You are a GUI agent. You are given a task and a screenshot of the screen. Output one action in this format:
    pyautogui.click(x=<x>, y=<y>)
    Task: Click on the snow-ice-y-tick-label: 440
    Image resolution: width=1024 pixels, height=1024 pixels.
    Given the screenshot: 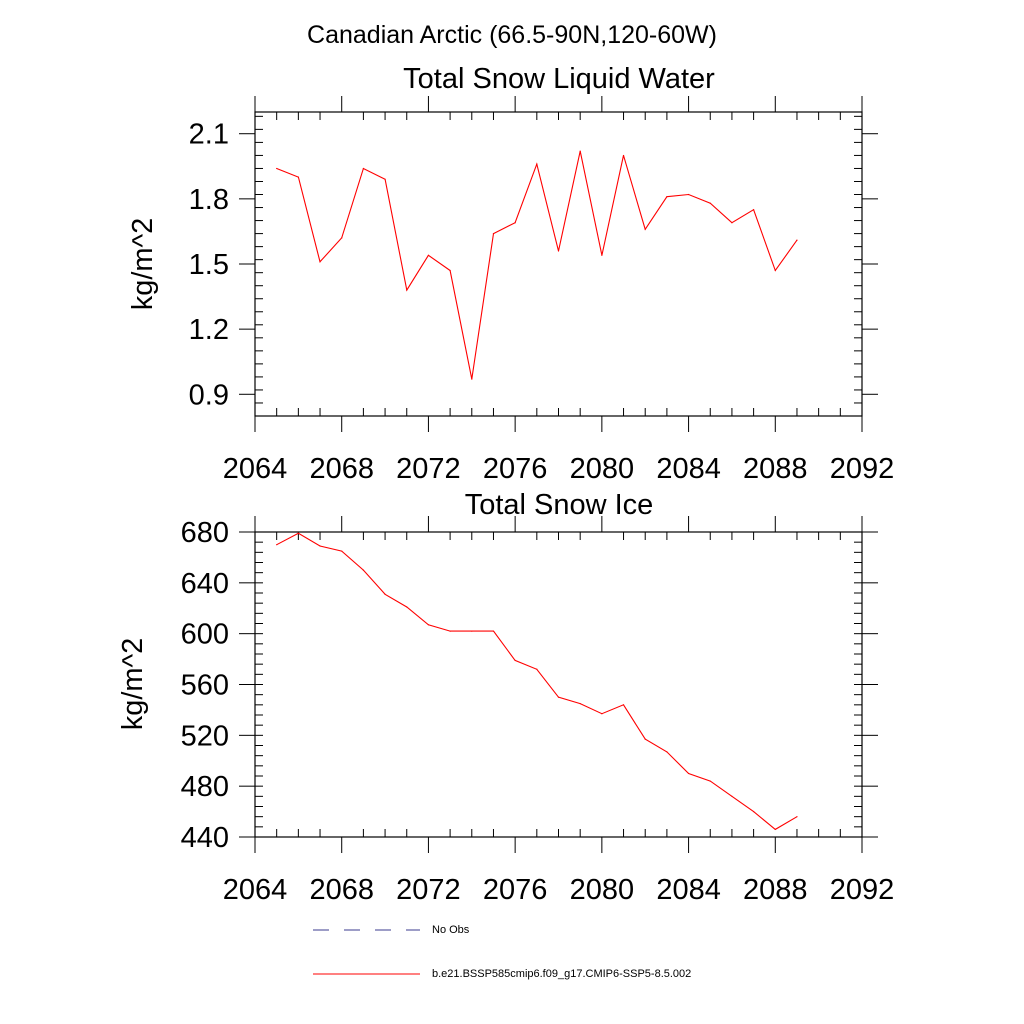 What is the action you would take?
    pyautogui.click(x=205, y=838)
    